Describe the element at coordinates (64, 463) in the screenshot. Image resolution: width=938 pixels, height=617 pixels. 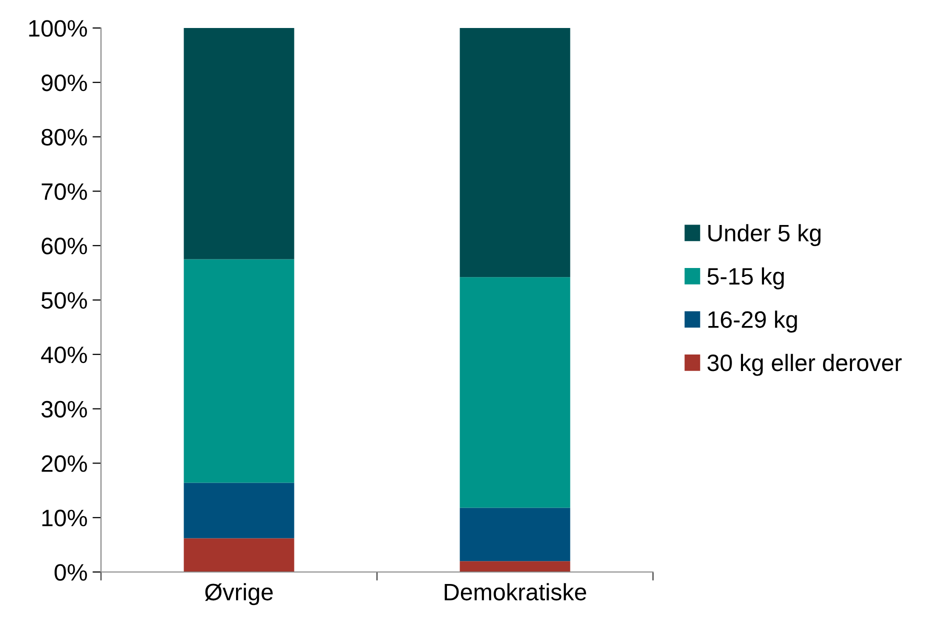
I see `y-tick-label: 20%` at that location.